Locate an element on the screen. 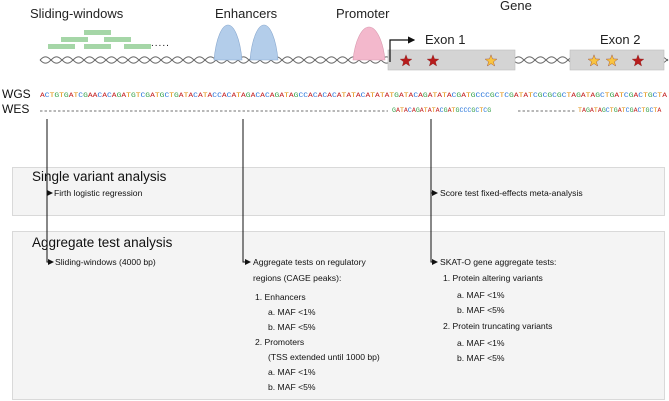 Image resolution: width=669 pixels, height=401 pixels. promoter-peak is located at coordinates (369, 43).